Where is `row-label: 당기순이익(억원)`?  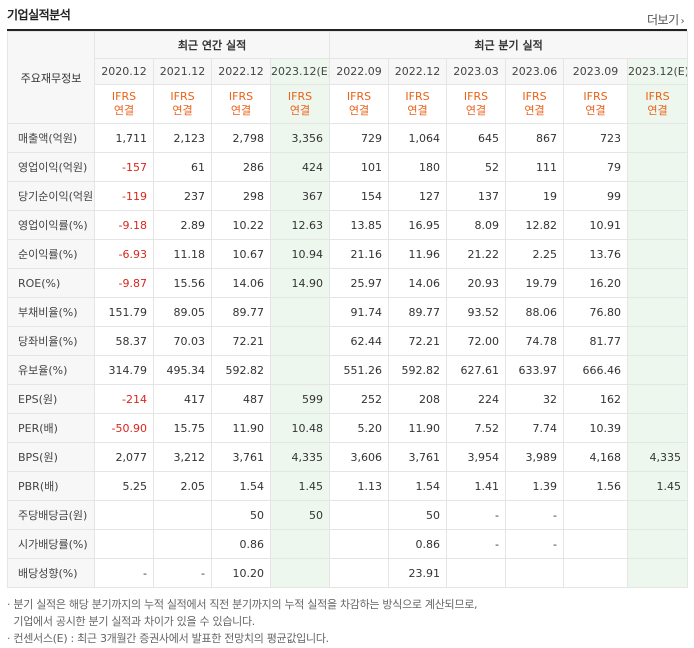 row-label: 당기순이익(억원) is located at coordinates (51, 196).